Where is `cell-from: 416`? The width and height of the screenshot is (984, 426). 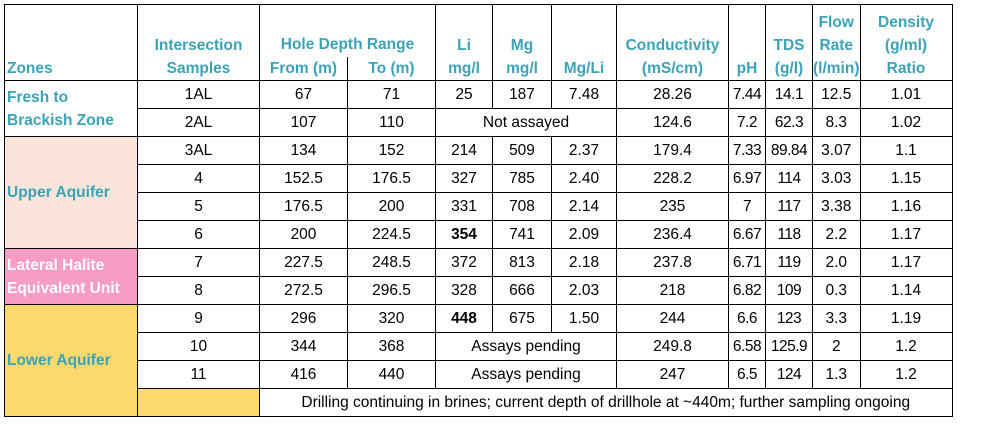 cell-from: 416 is located at coordinates (303, 374).